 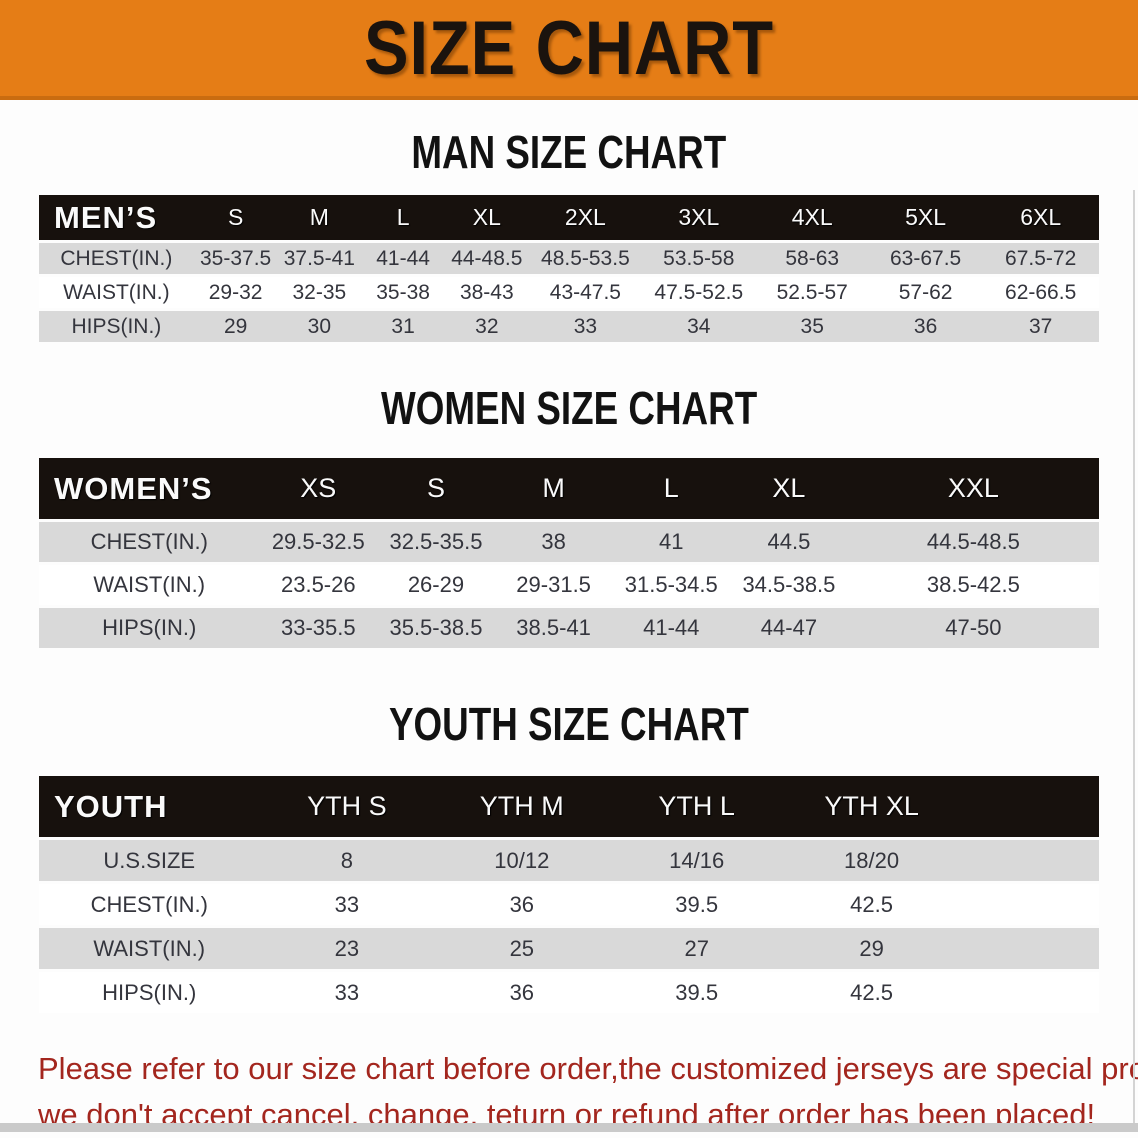 I want to click on womens-header-row: WOMEN’S XS S M L XL XXL, so click(x=569, y=488).